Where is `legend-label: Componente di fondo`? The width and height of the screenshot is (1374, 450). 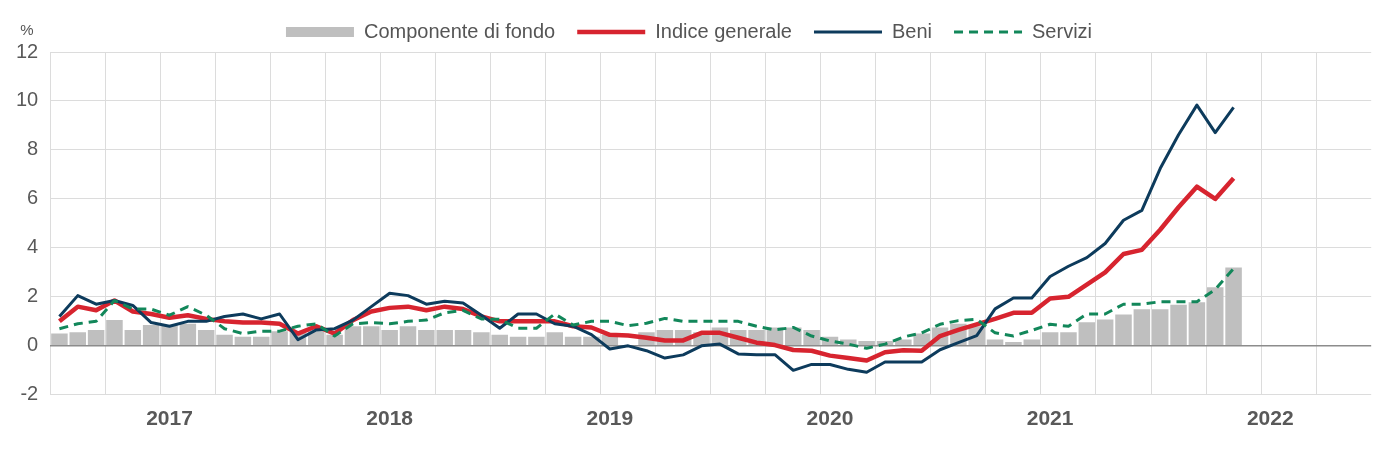 legend-label: Componente di fondo is located at coordinates (459, 30).